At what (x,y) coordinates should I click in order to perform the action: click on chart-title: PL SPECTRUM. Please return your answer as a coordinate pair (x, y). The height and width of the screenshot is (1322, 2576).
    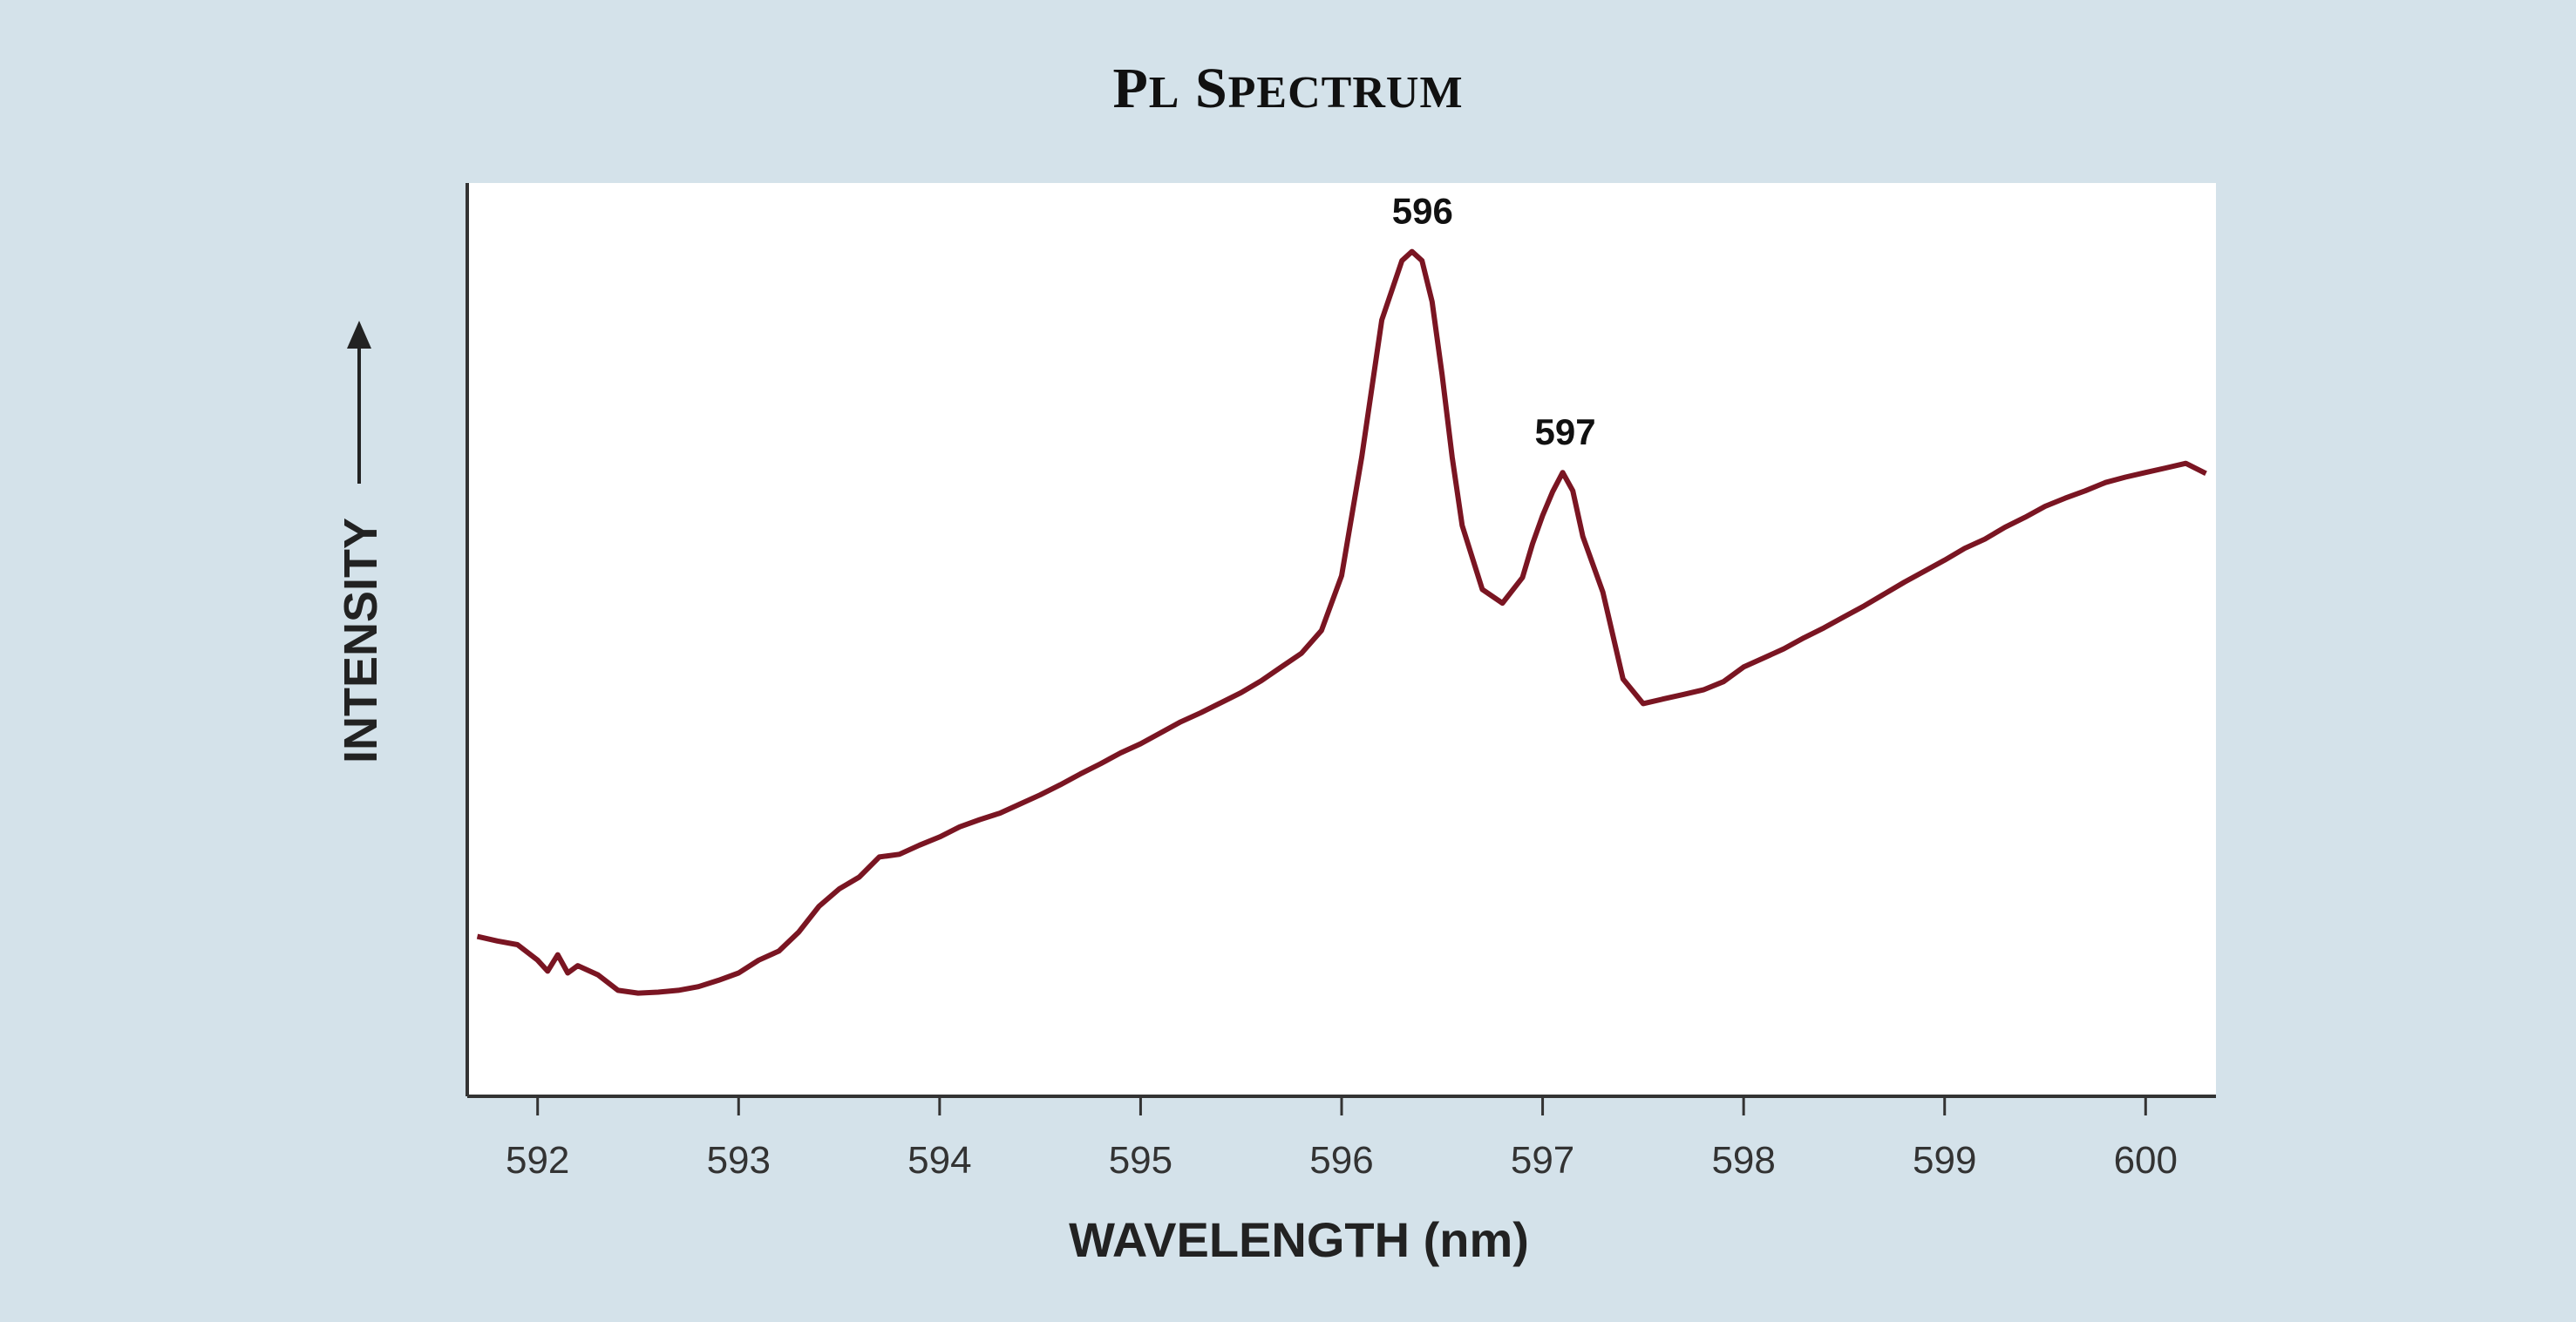
    Looking at the image, I should click on (1288, 88).